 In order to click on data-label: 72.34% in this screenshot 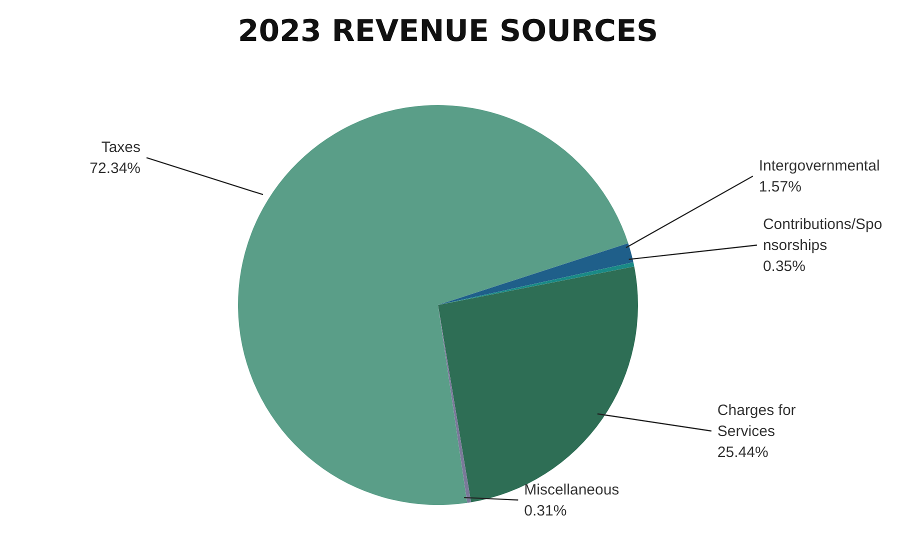, I will do `click(115, 169)`.